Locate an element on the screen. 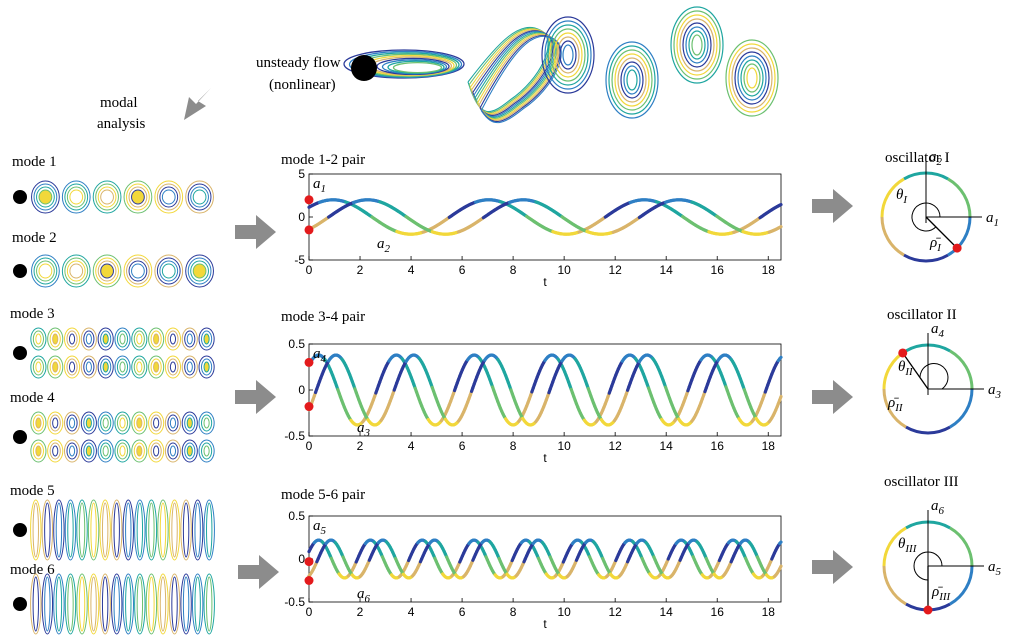 This screenshot has width=1022, height=644. theta-label: θI is located at coordinates (902, 196).